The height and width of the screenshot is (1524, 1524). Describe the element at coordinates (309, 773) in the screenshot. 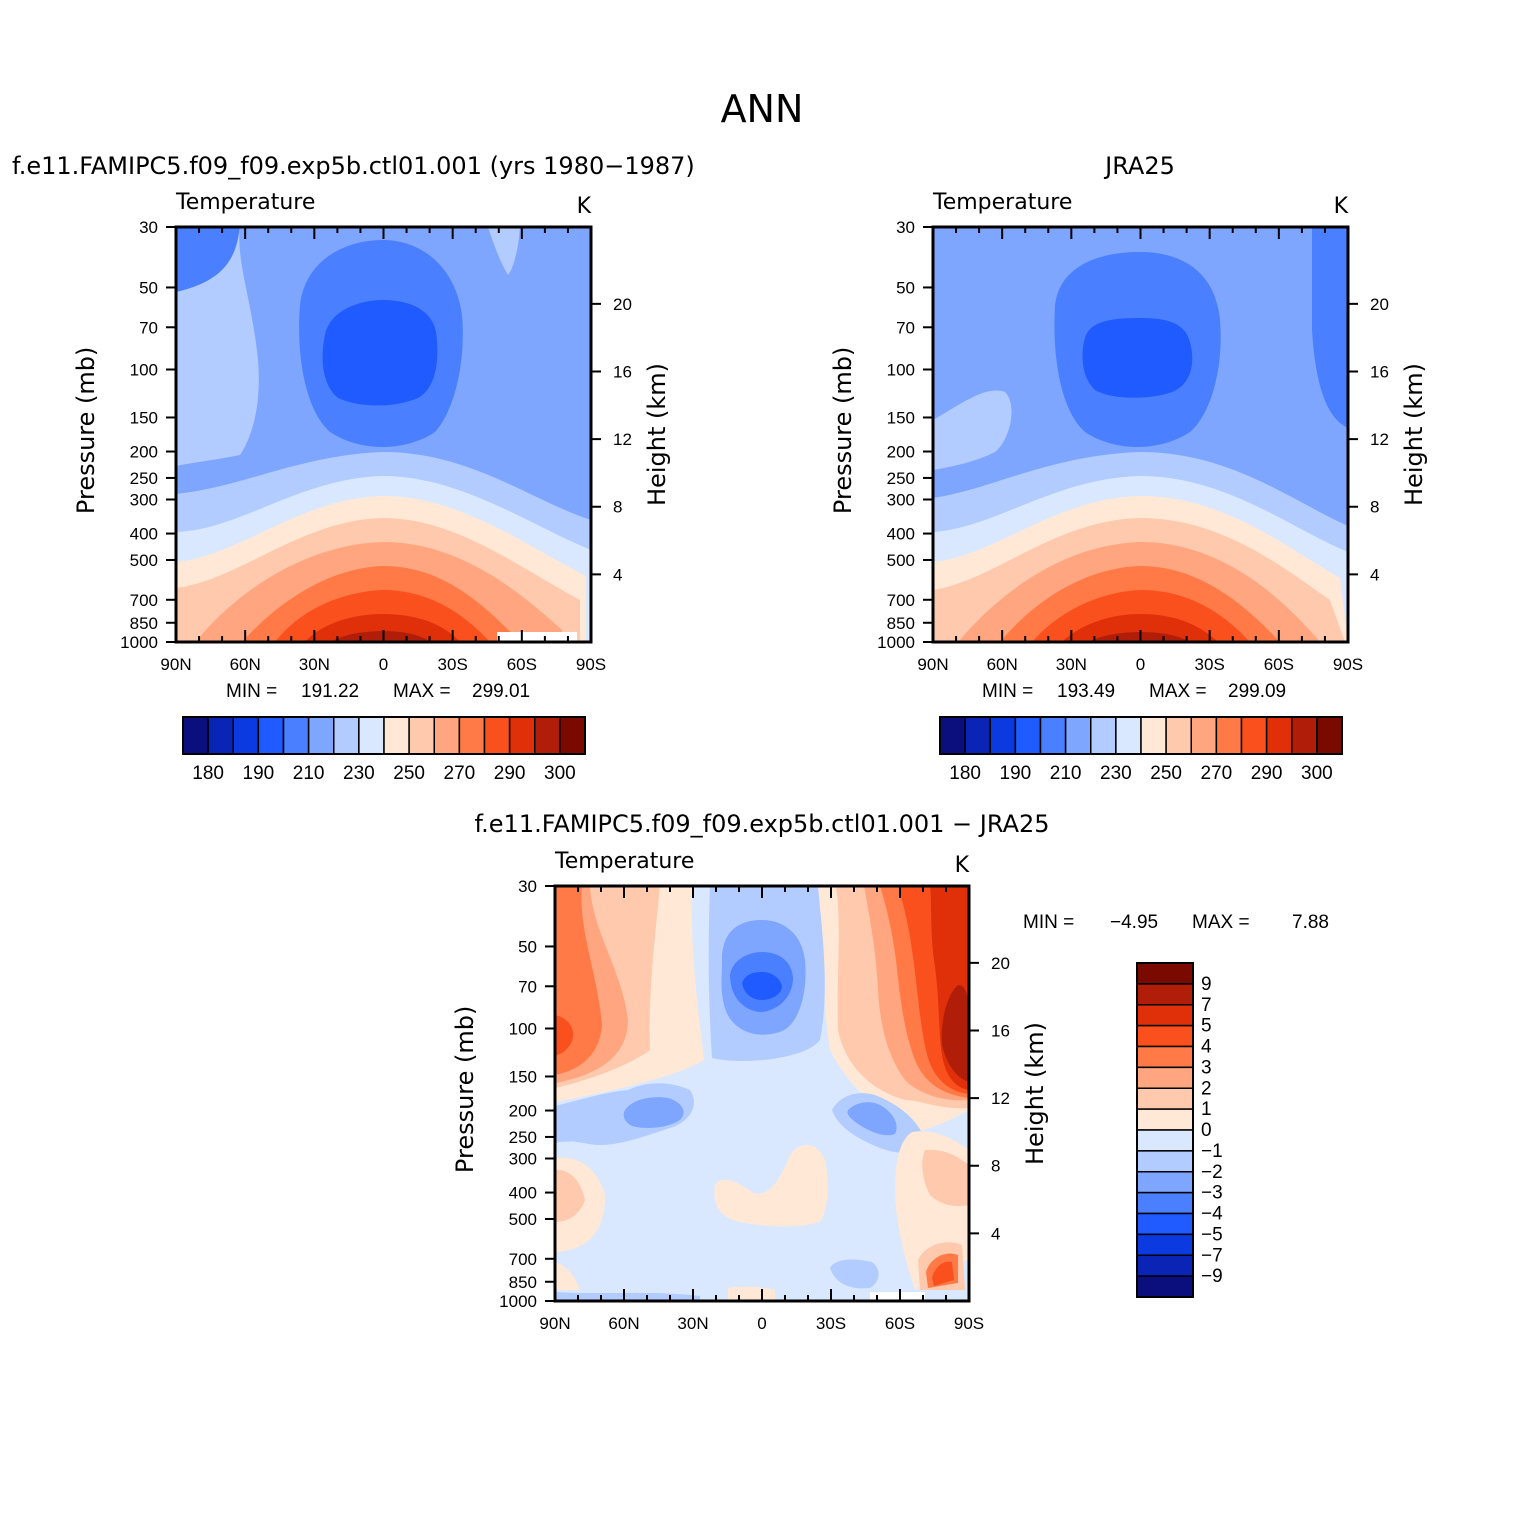

I see `colorbar-label: 210` at that location.